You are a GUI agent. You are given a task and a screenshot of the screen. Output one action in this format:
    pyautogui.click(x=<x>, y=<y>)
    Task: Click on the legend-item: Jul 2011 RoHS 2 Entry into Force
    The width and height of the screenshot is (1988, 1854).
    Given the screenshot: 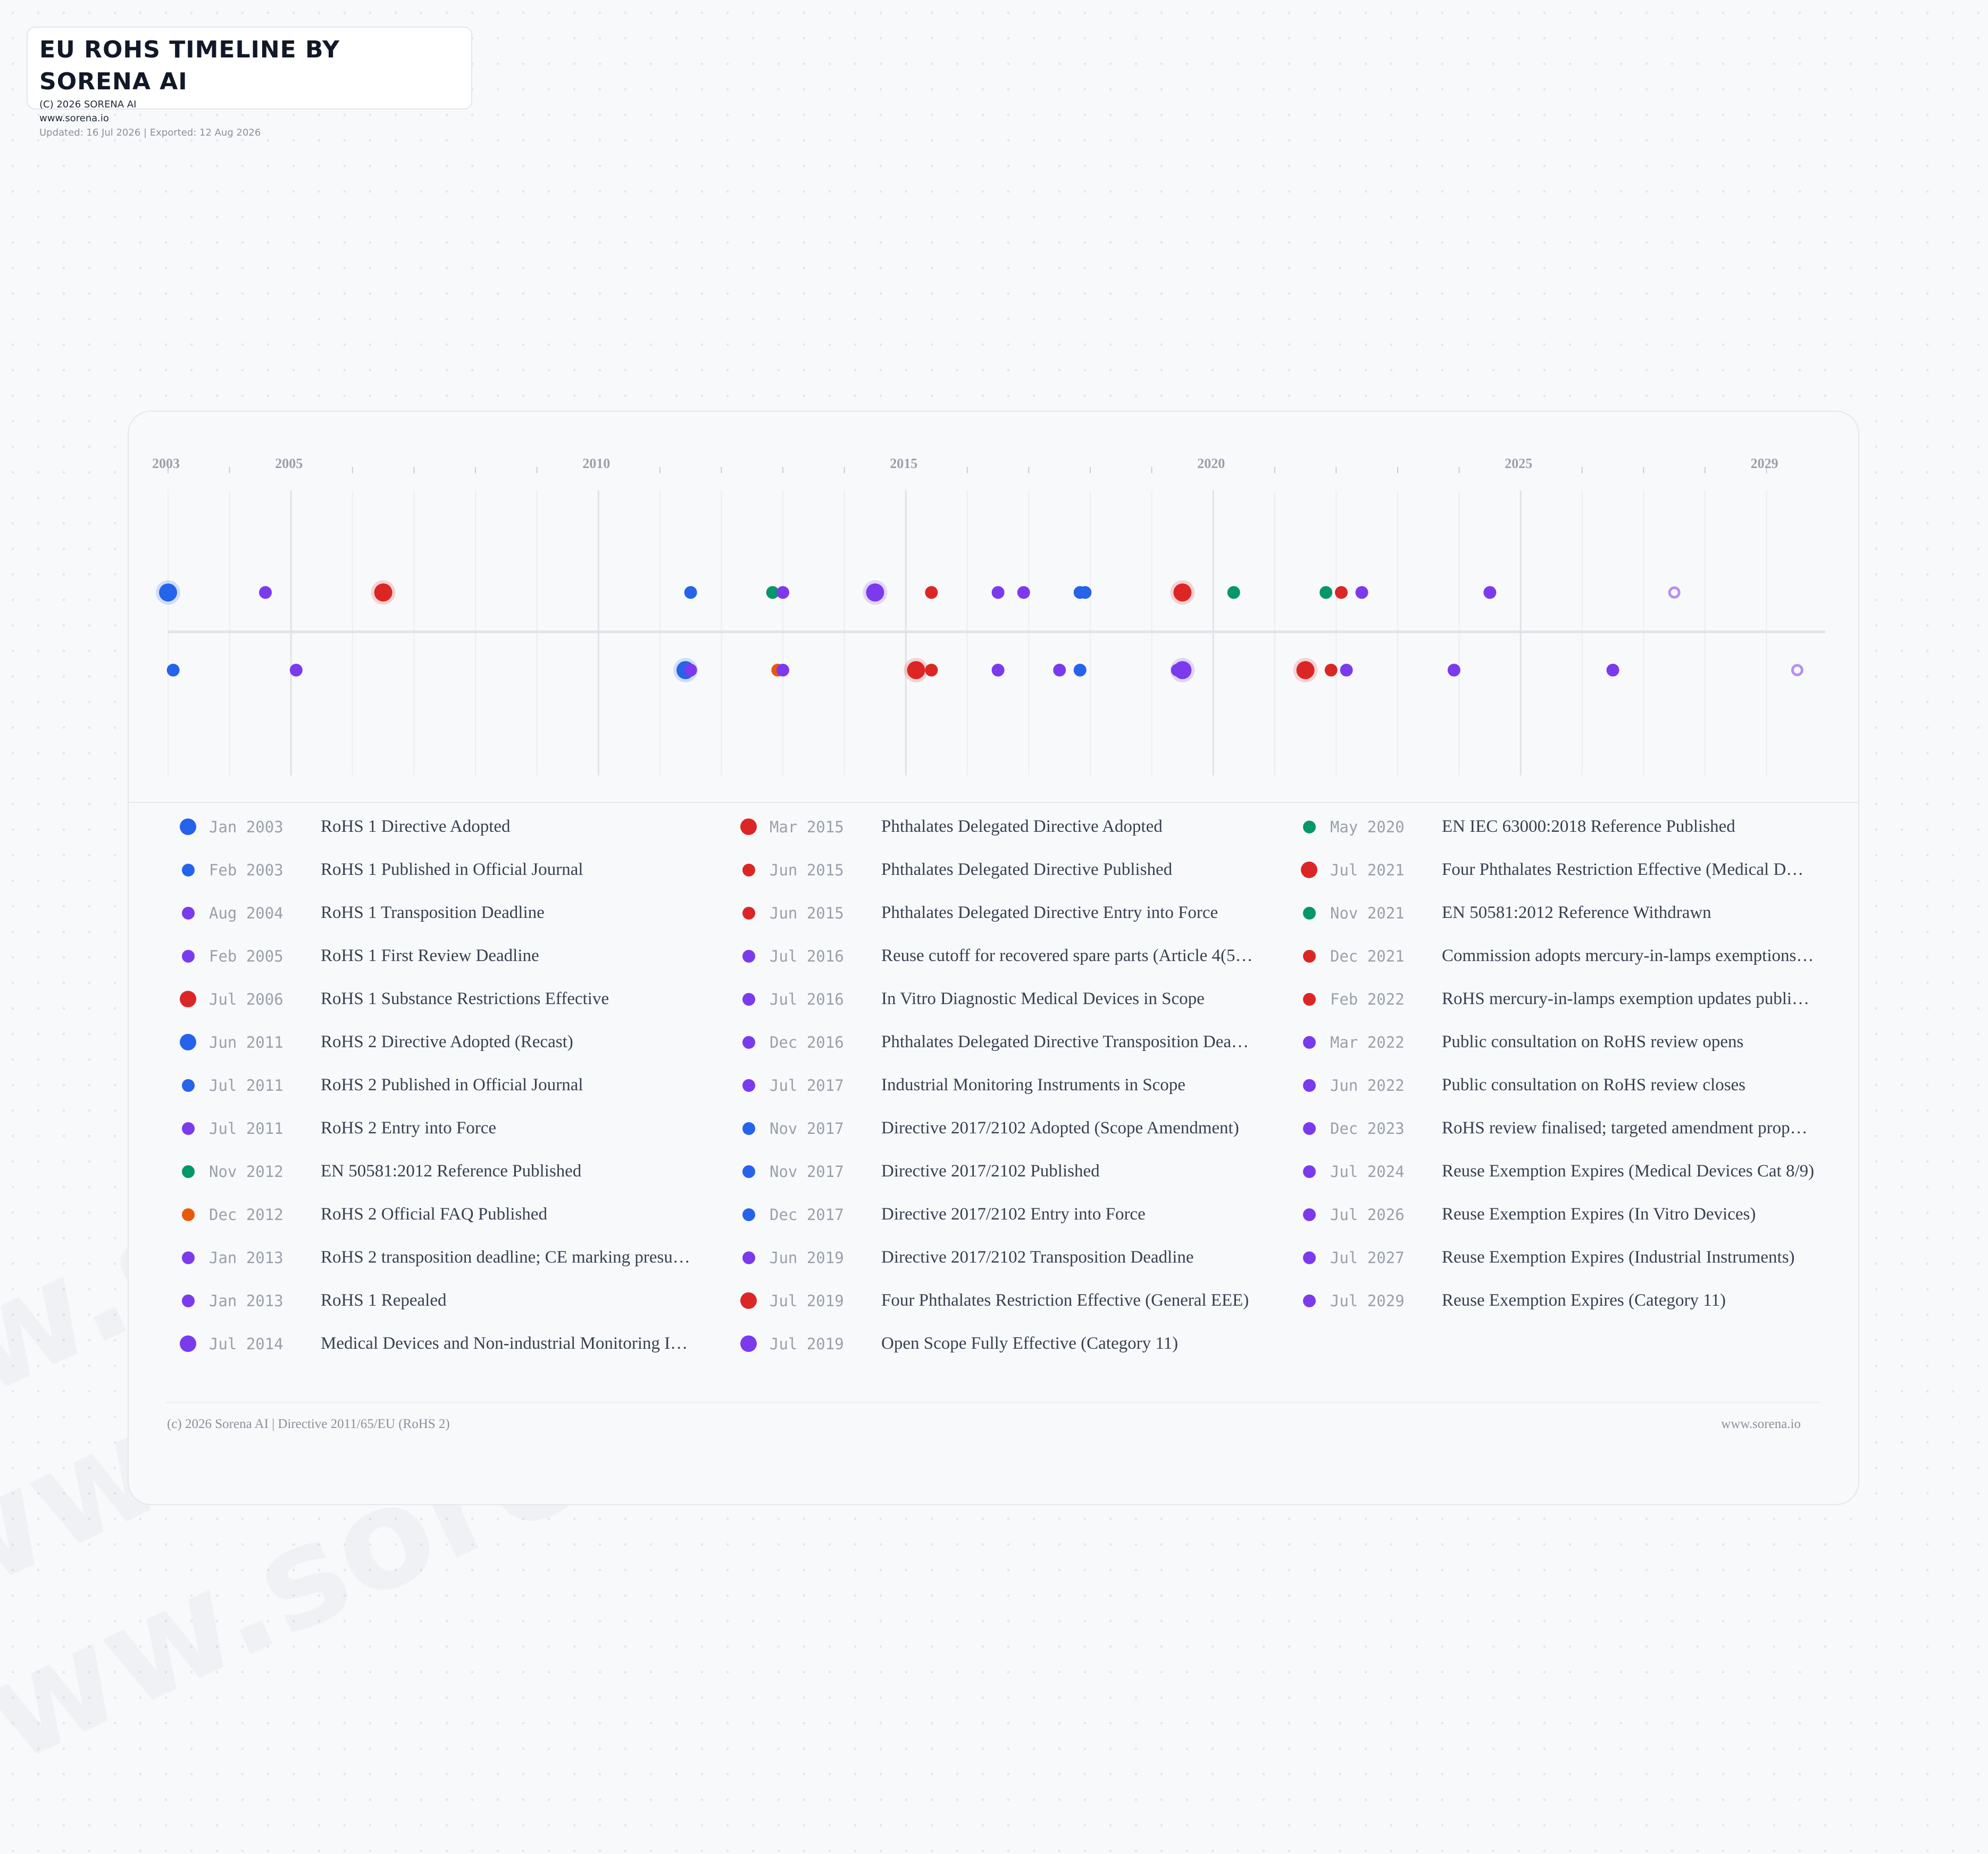 What is the action you would take?
    pyautogui.click(x=338, y=1128)
    